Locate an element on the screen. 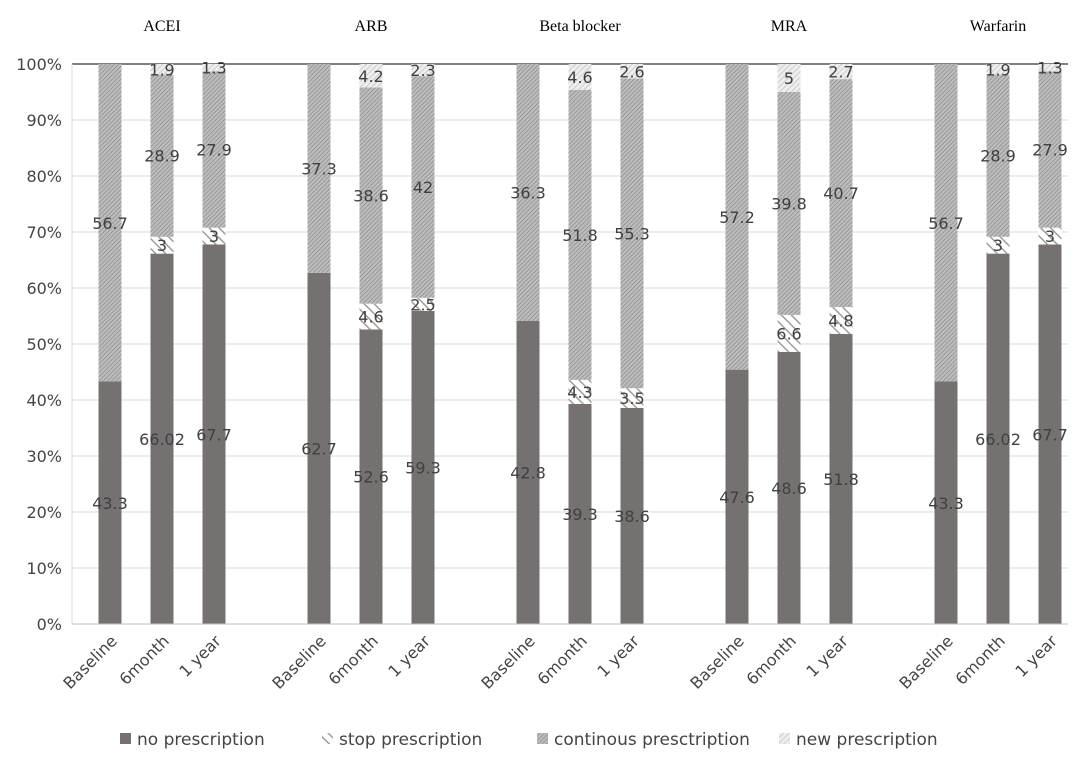 This screenshot has width=1072, height=758. legend-swatch-no is located at coordinates (125, 738).